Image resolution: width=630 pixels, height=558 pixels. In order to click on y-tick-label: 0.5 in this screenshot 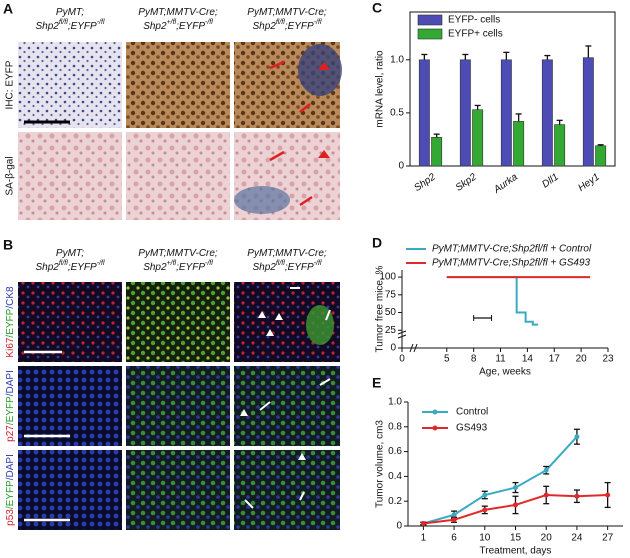, I will do `click(397, 113)`.